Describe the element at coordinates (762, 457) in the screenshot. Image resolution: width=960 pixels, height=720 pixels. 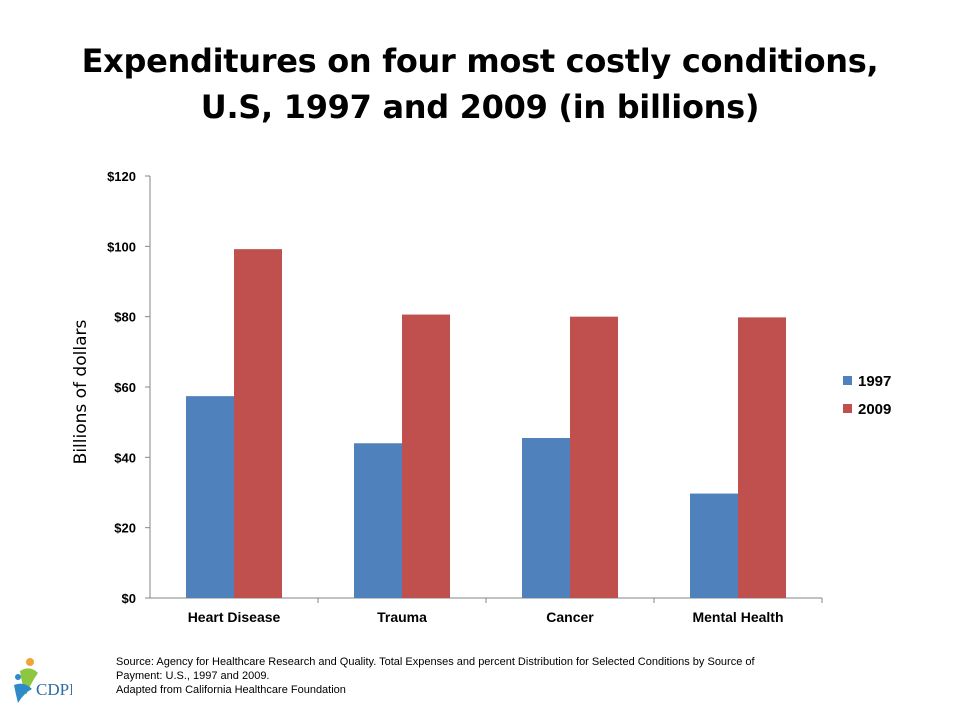
I see `bar-mental-health-2009` at that location.